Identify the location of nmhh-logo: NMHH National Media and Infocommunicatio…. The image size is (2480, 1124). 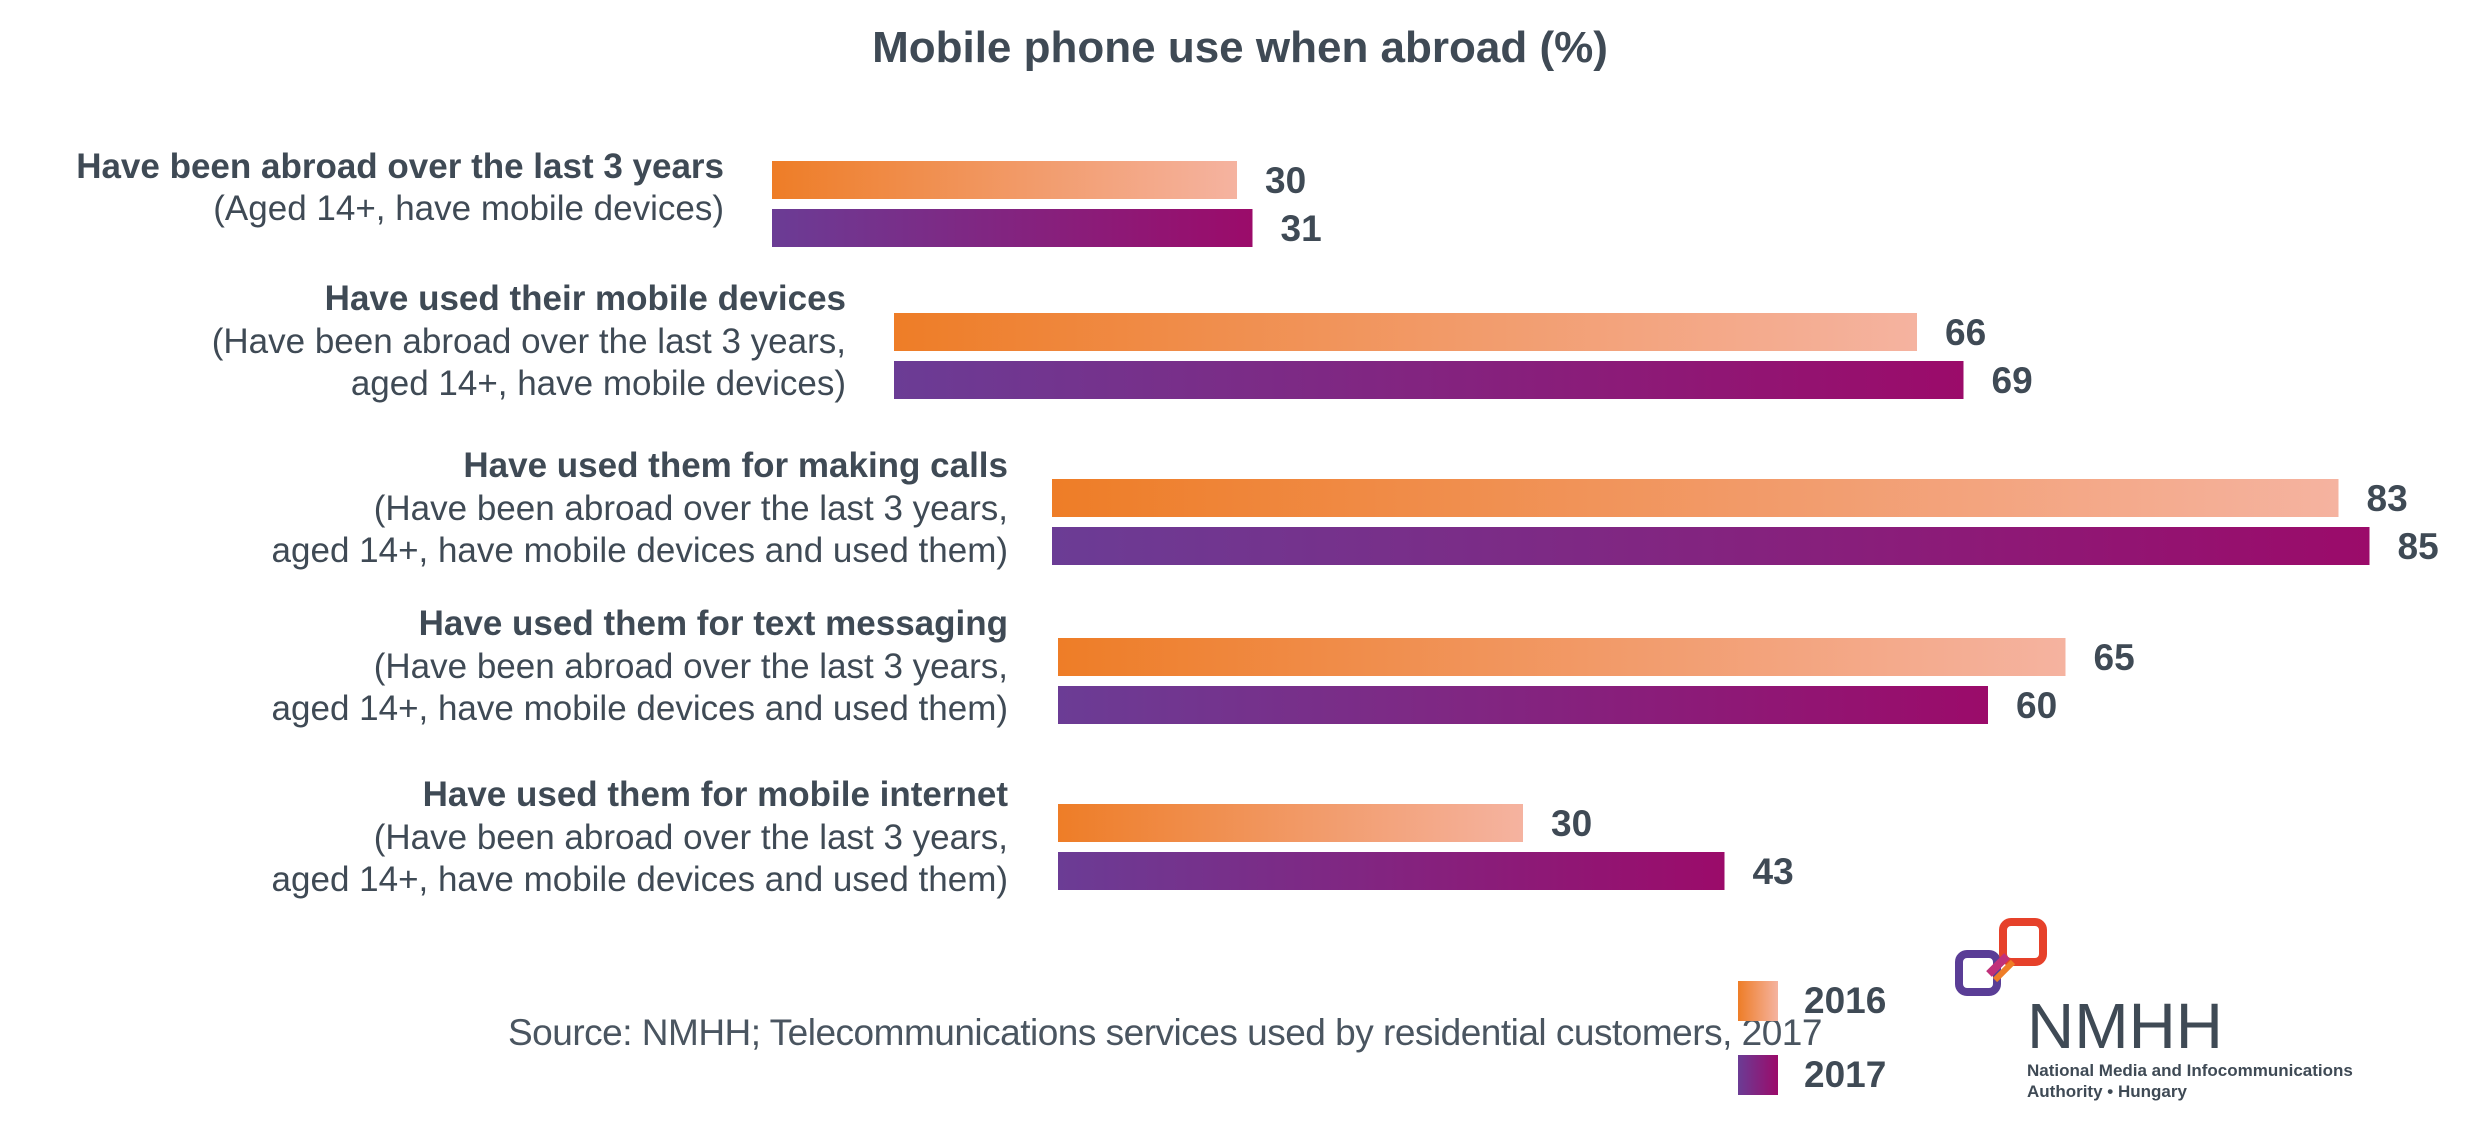
(2165, 1011).